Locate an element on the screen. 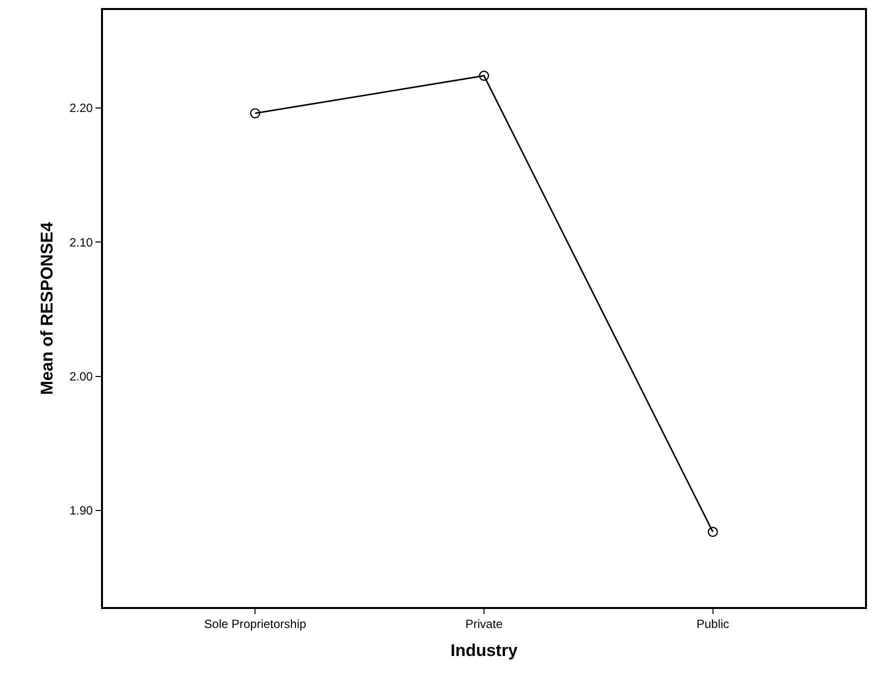 The height and width of the screenshot is (687, 876). x-tick-label: Public is located at coordinates (713, 624).